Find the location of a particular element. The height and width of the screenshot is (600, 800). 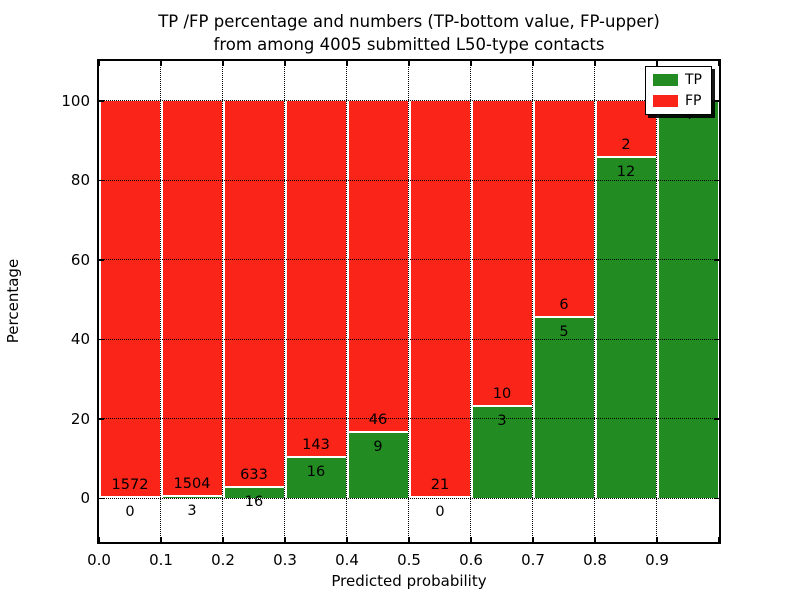

x-axis-label: Predicted probability is located at coordinates (409, 581).